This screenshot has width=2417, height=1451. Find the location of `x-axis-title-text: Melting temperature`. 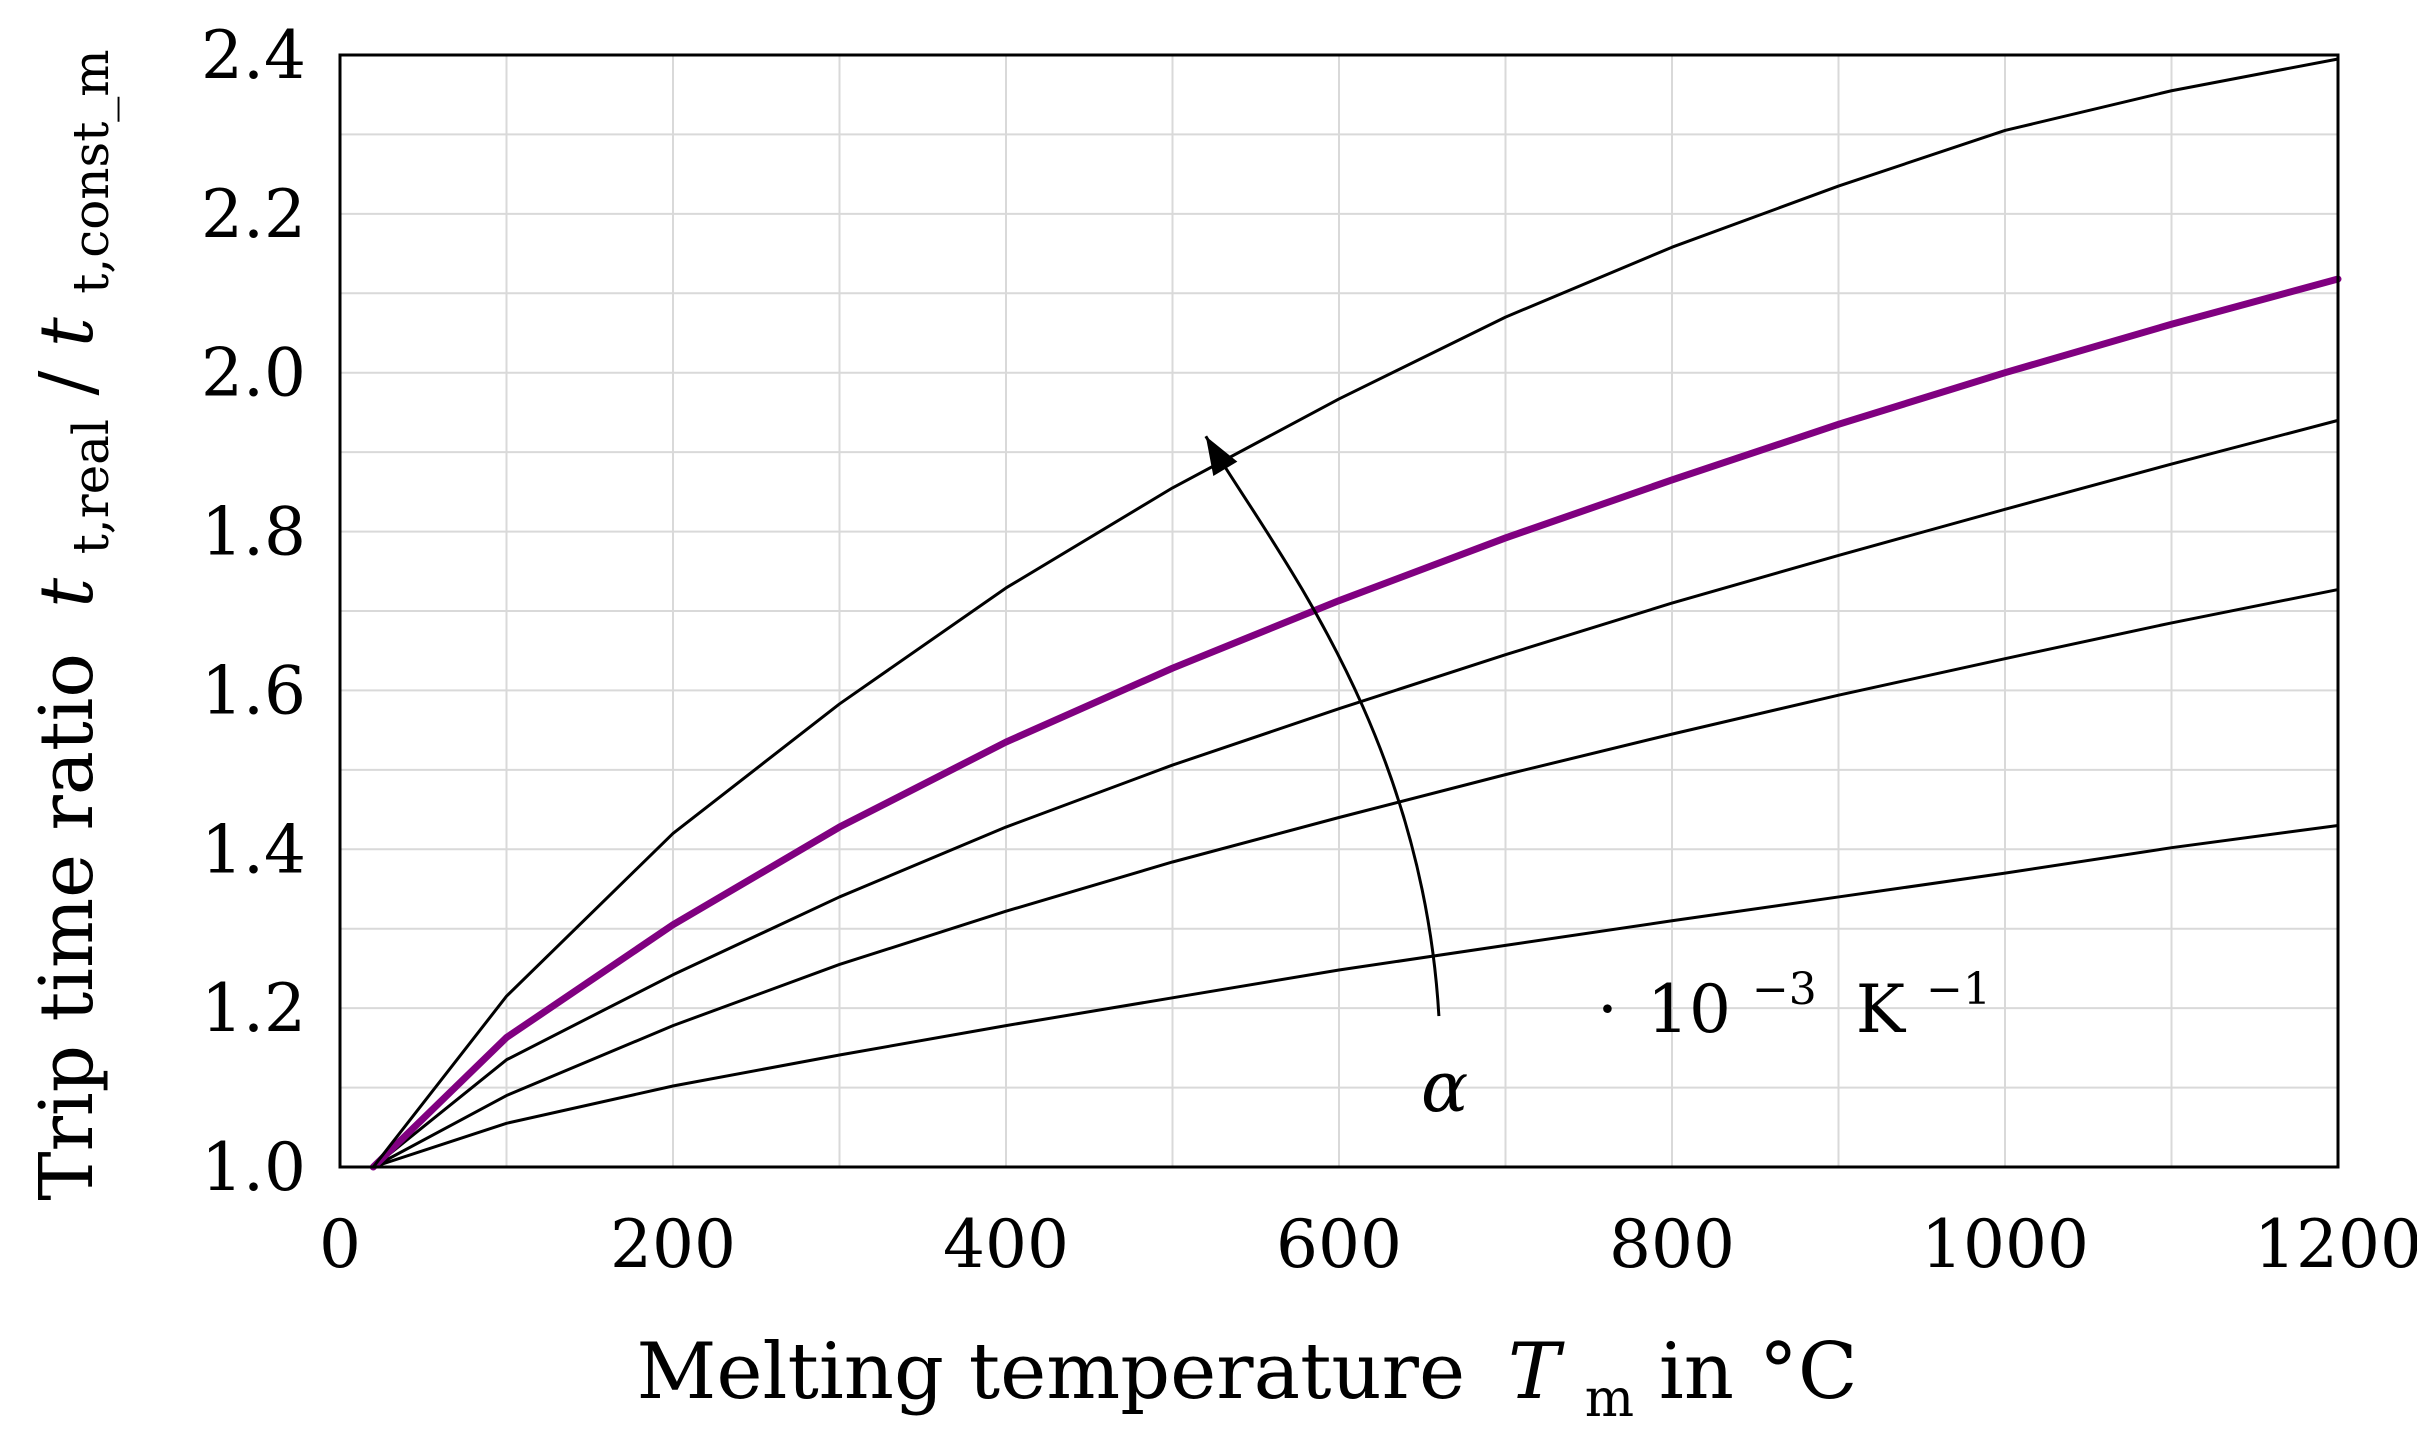

x-axis-title-text: Melting temperature is located at coordinates (1051, 1372).